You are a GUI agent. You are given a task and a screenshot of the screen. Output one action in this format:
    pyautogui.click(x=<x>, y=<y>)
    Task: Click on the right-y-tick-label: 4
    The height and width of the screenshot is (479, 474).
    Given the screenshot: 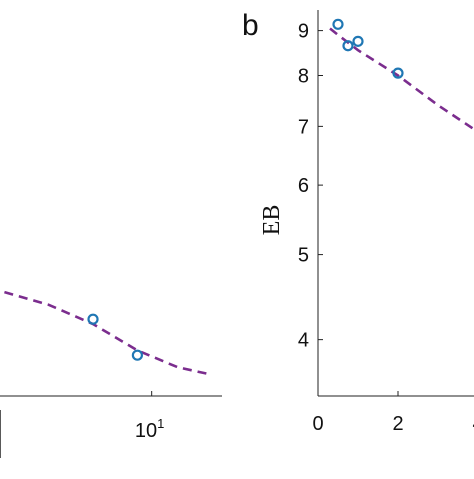 What is the action you would take?
    pyautogui.click(x=303, y=341)
    